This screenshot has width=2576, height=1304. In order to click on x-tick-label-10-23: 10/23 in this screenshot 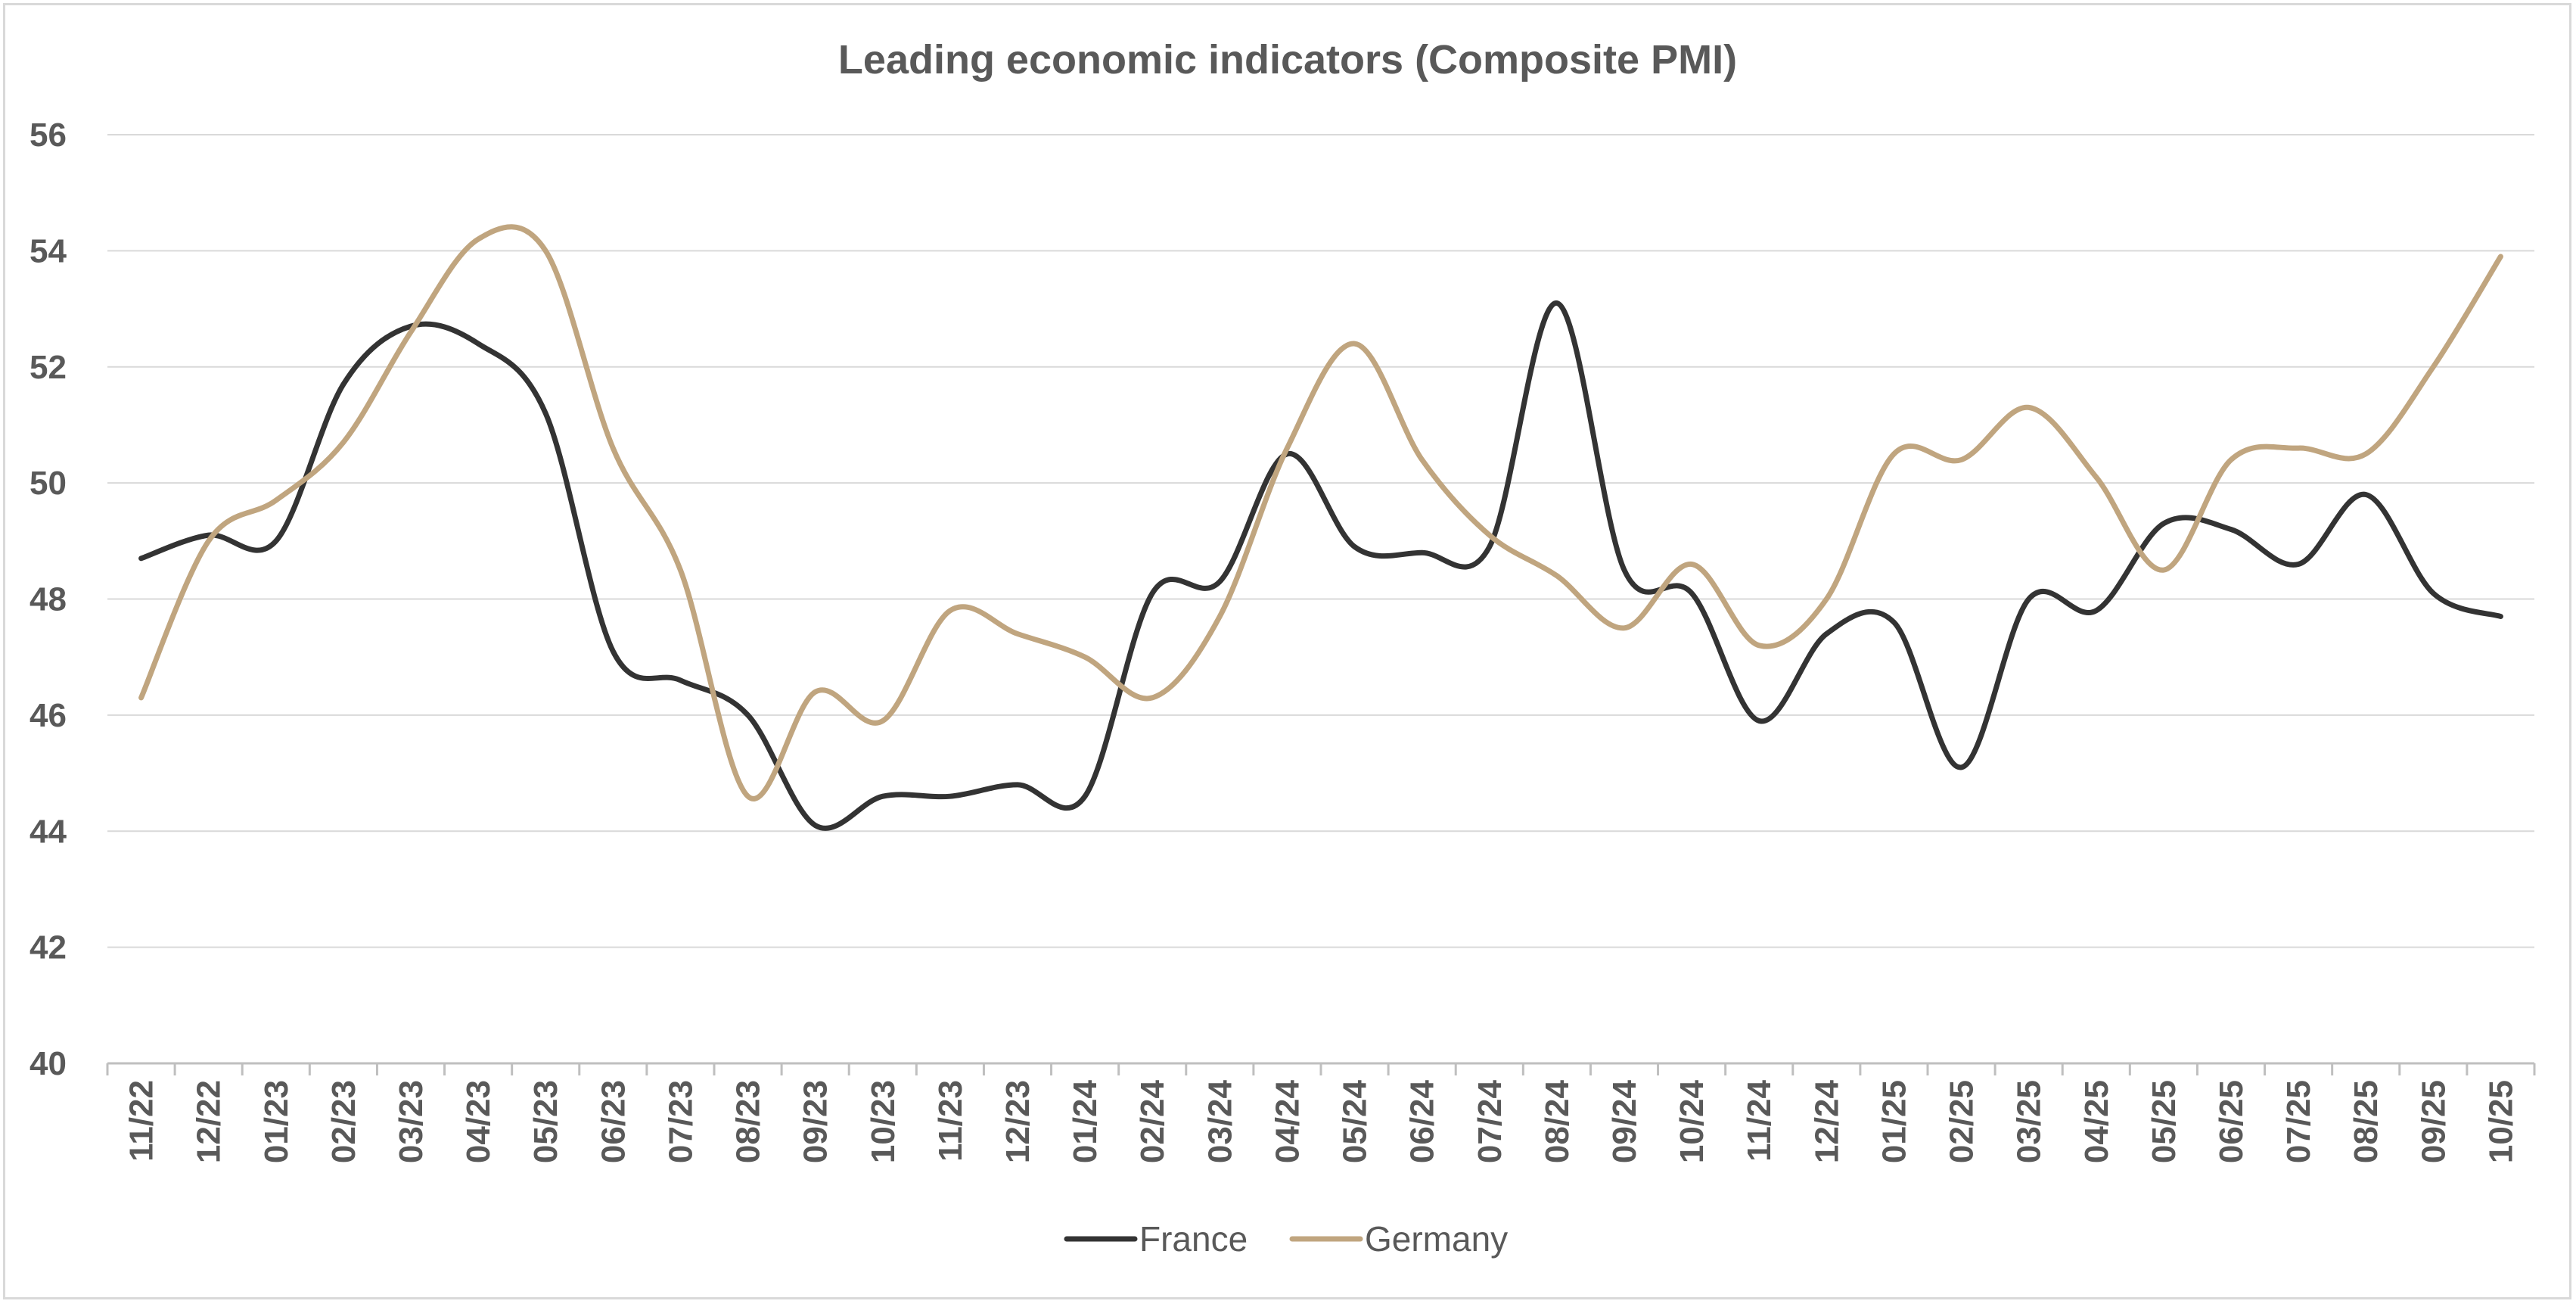, I will do `click(883, 1121)`.